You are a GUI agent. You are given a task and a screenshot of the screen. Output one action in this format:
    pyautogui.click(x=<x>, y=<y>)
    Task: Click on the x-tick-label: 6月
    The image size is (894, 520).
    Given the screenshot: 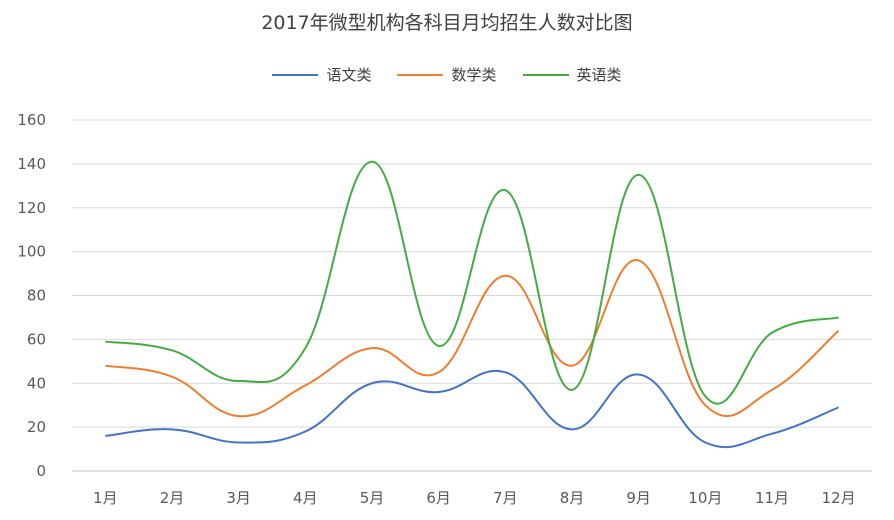 What is the action you would take?
    pyautogui.click(x=438, y=498)
    